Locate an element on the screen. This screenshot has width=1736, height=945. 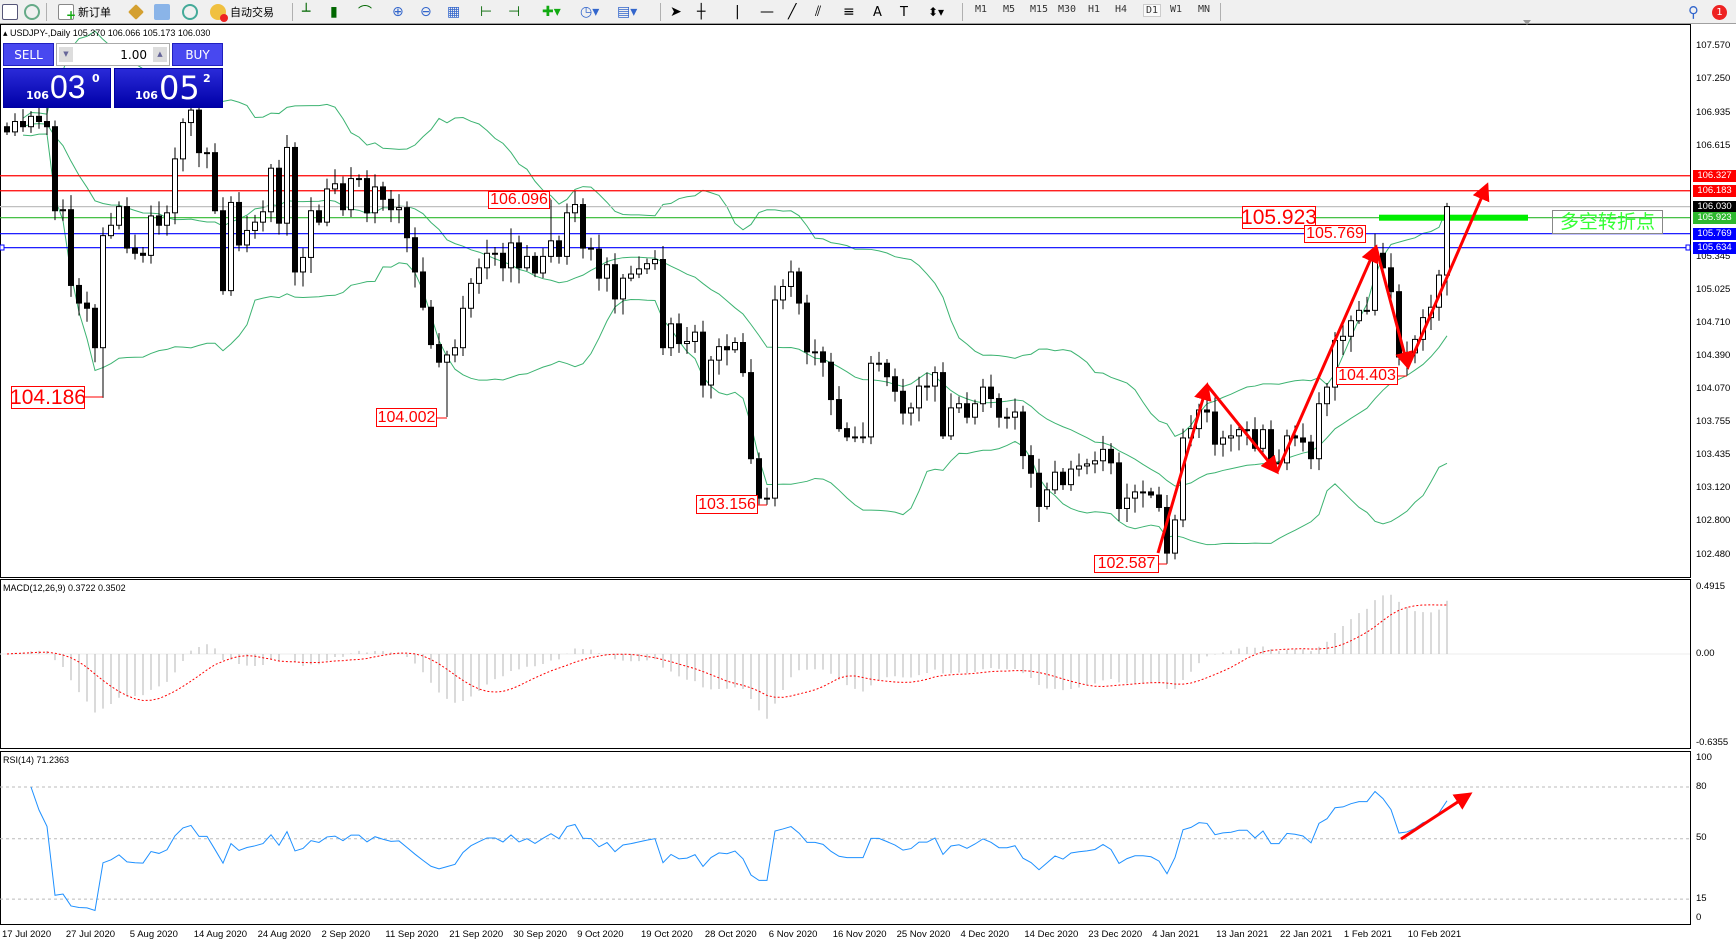
horizontal-line-icon: — is located at coordinates (767, 12).